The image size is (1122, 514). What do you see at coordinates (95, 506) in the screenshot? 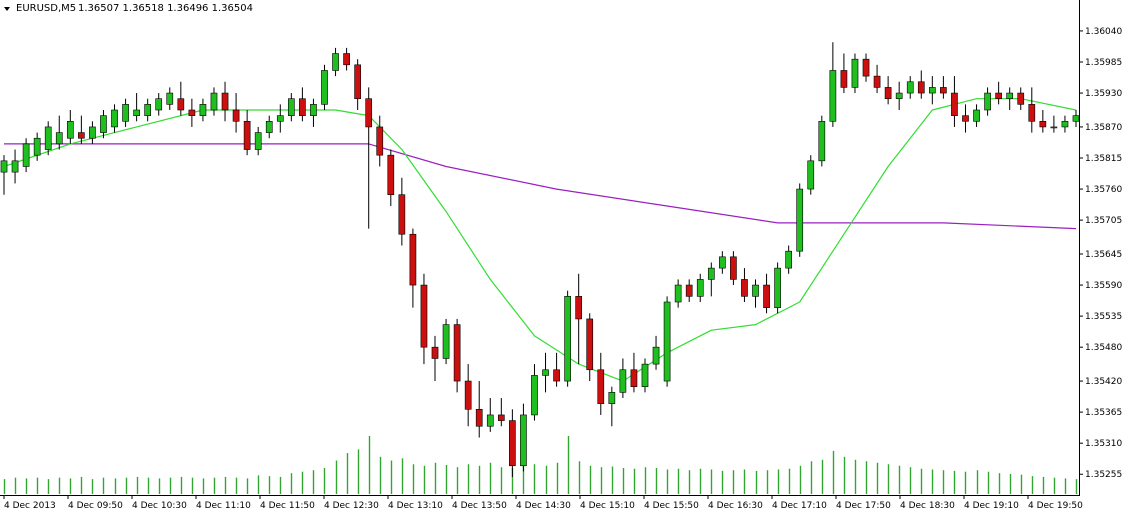
I see `time-tick-label: 4 Dec 09:50` at bounding box center [95, 506].